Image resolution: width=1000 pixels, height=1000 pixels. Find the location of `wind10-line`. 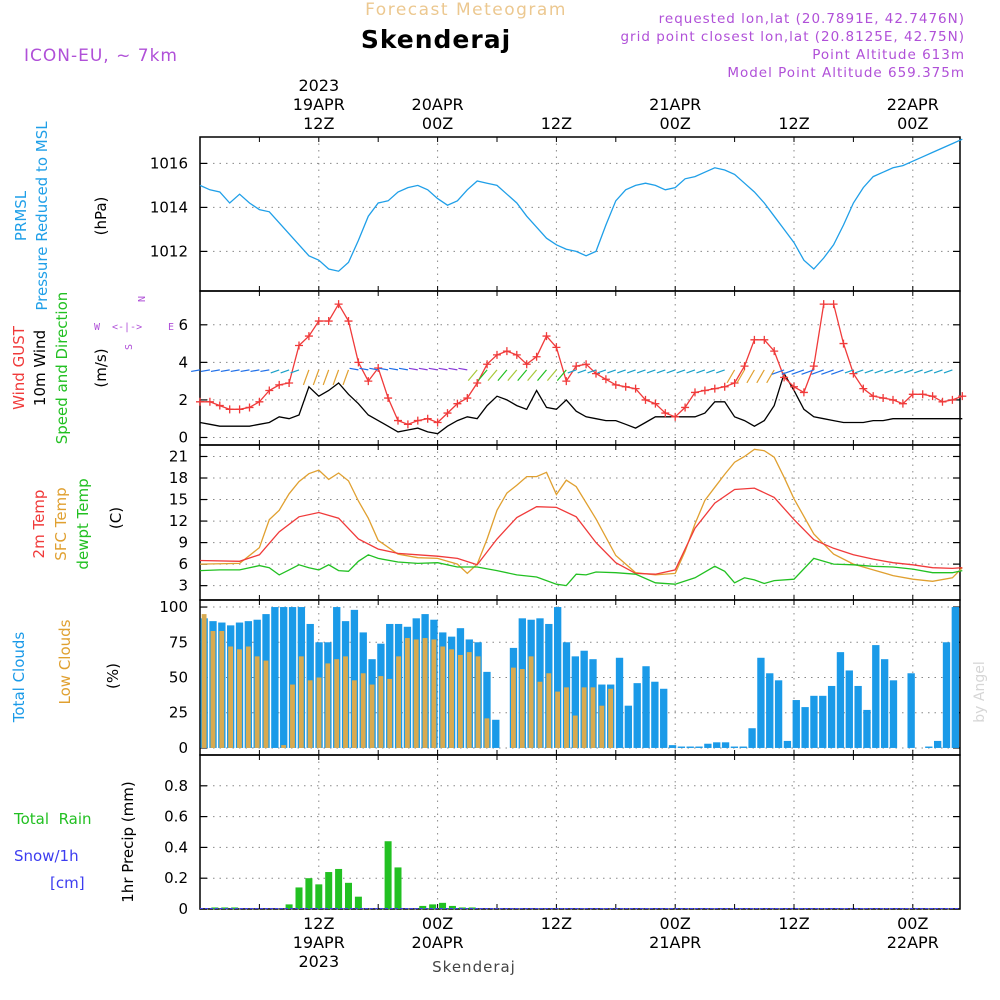

wind10-line is located at coordinates (581, 403).